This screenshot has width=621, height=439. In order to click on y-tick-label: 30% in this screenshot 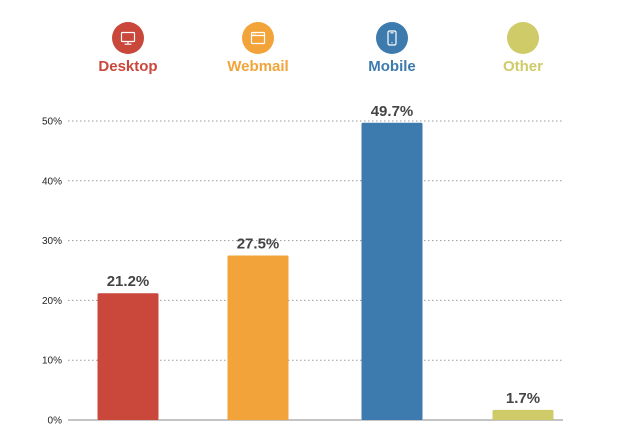, I will do `click(52, 241)`.